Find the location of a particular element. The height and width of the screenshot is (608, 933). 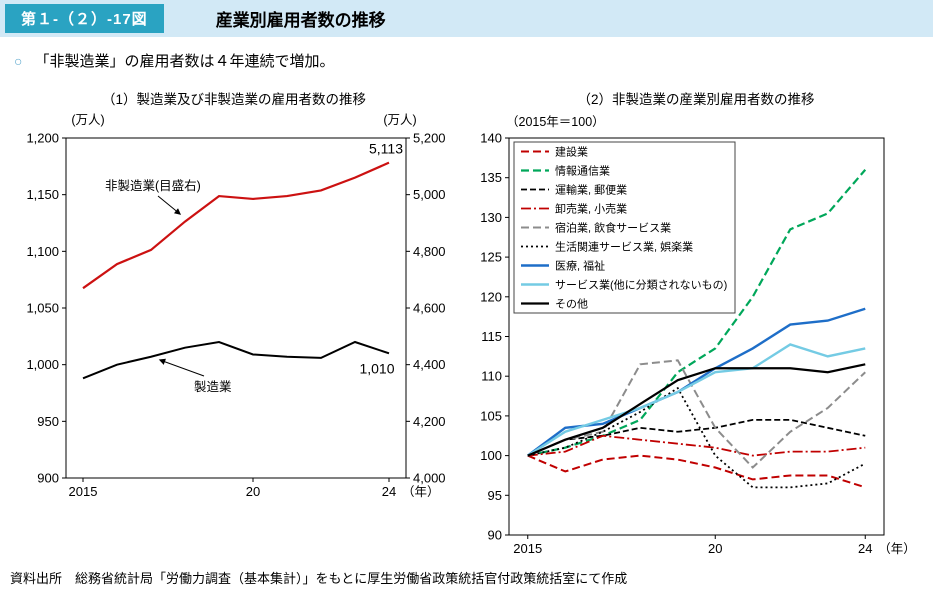

svg-text: 4,200 is located at coordinates (429, 421).